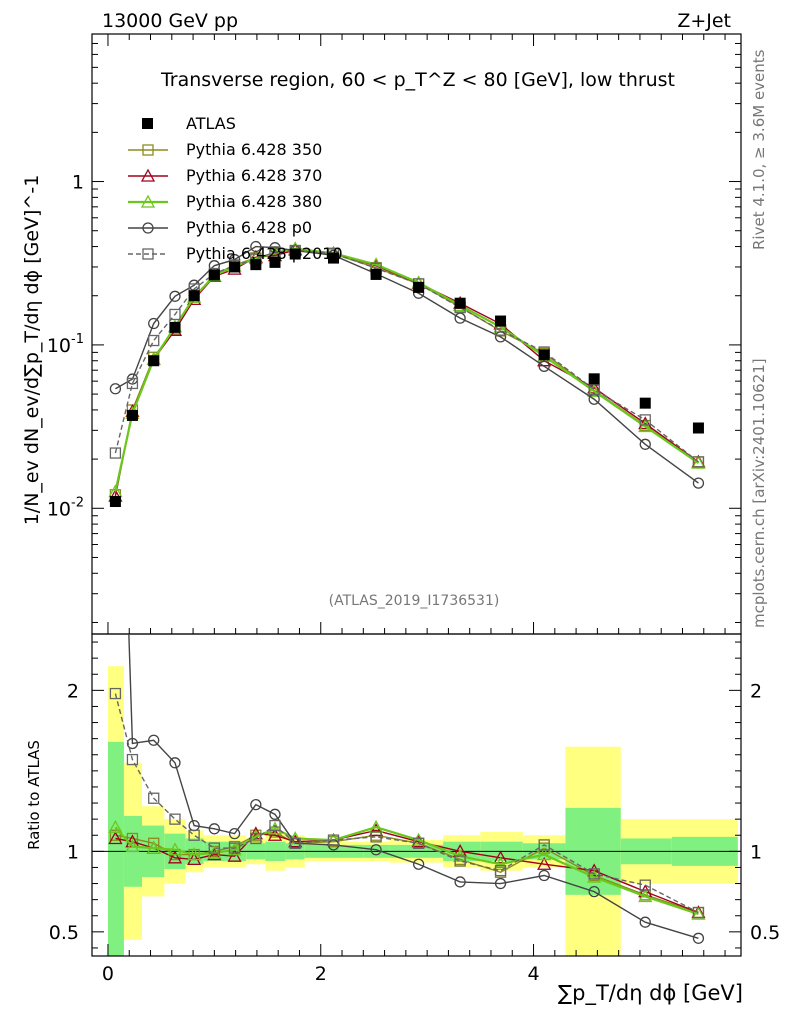  I want to click on band-inner-bin, so click(115, 848).